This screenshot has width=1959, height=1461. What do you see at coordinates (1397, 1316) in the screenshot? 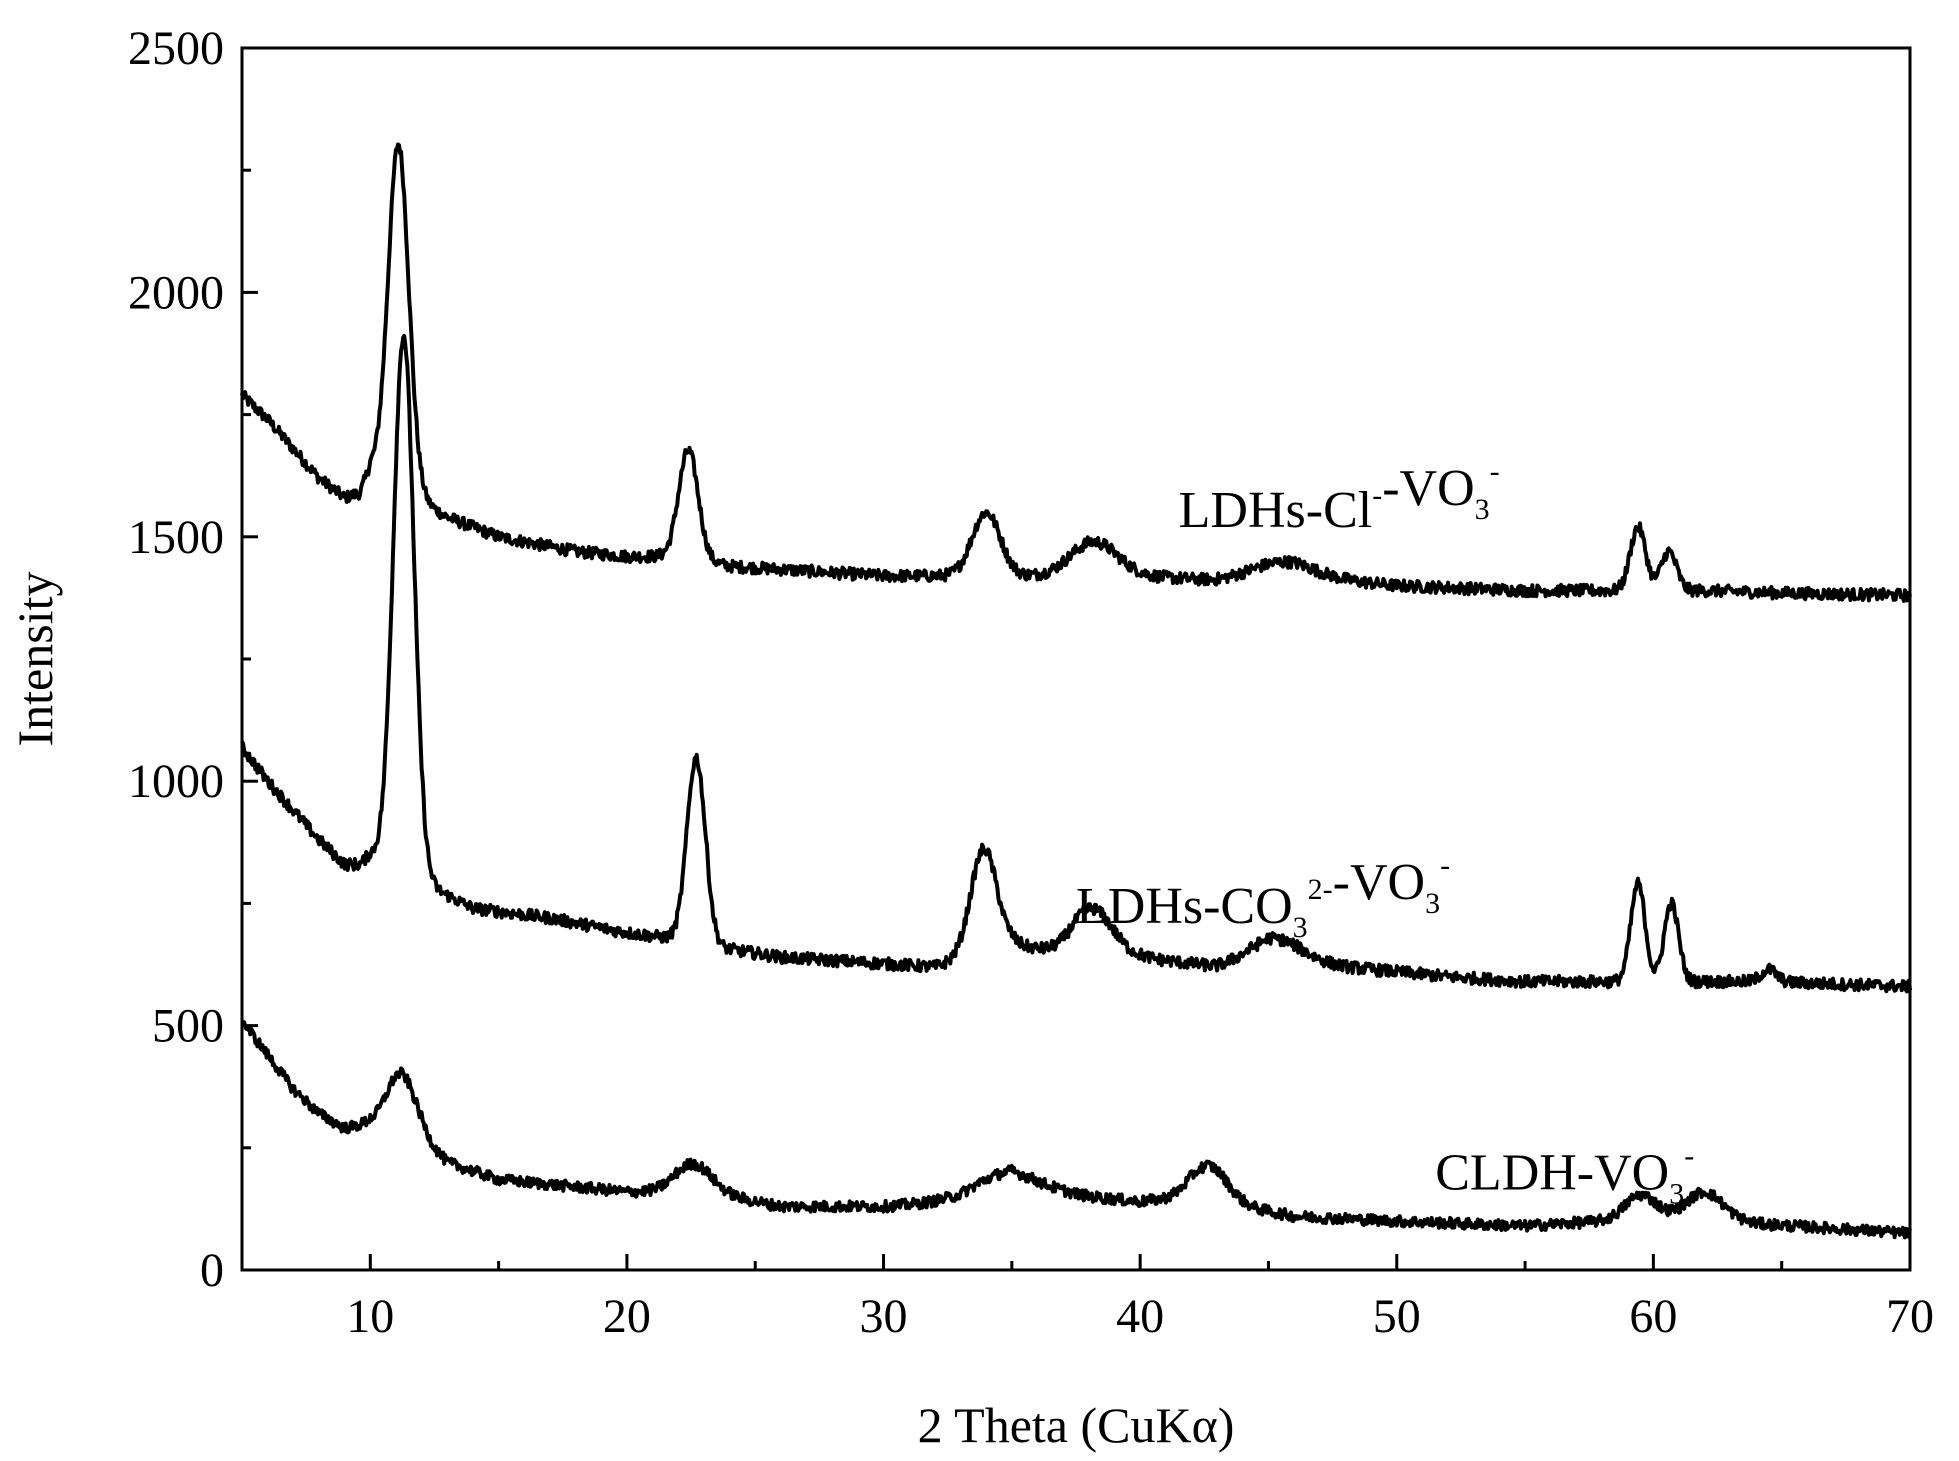
I see `x-tick-label: 50` at bounding box center [1397, 1316].